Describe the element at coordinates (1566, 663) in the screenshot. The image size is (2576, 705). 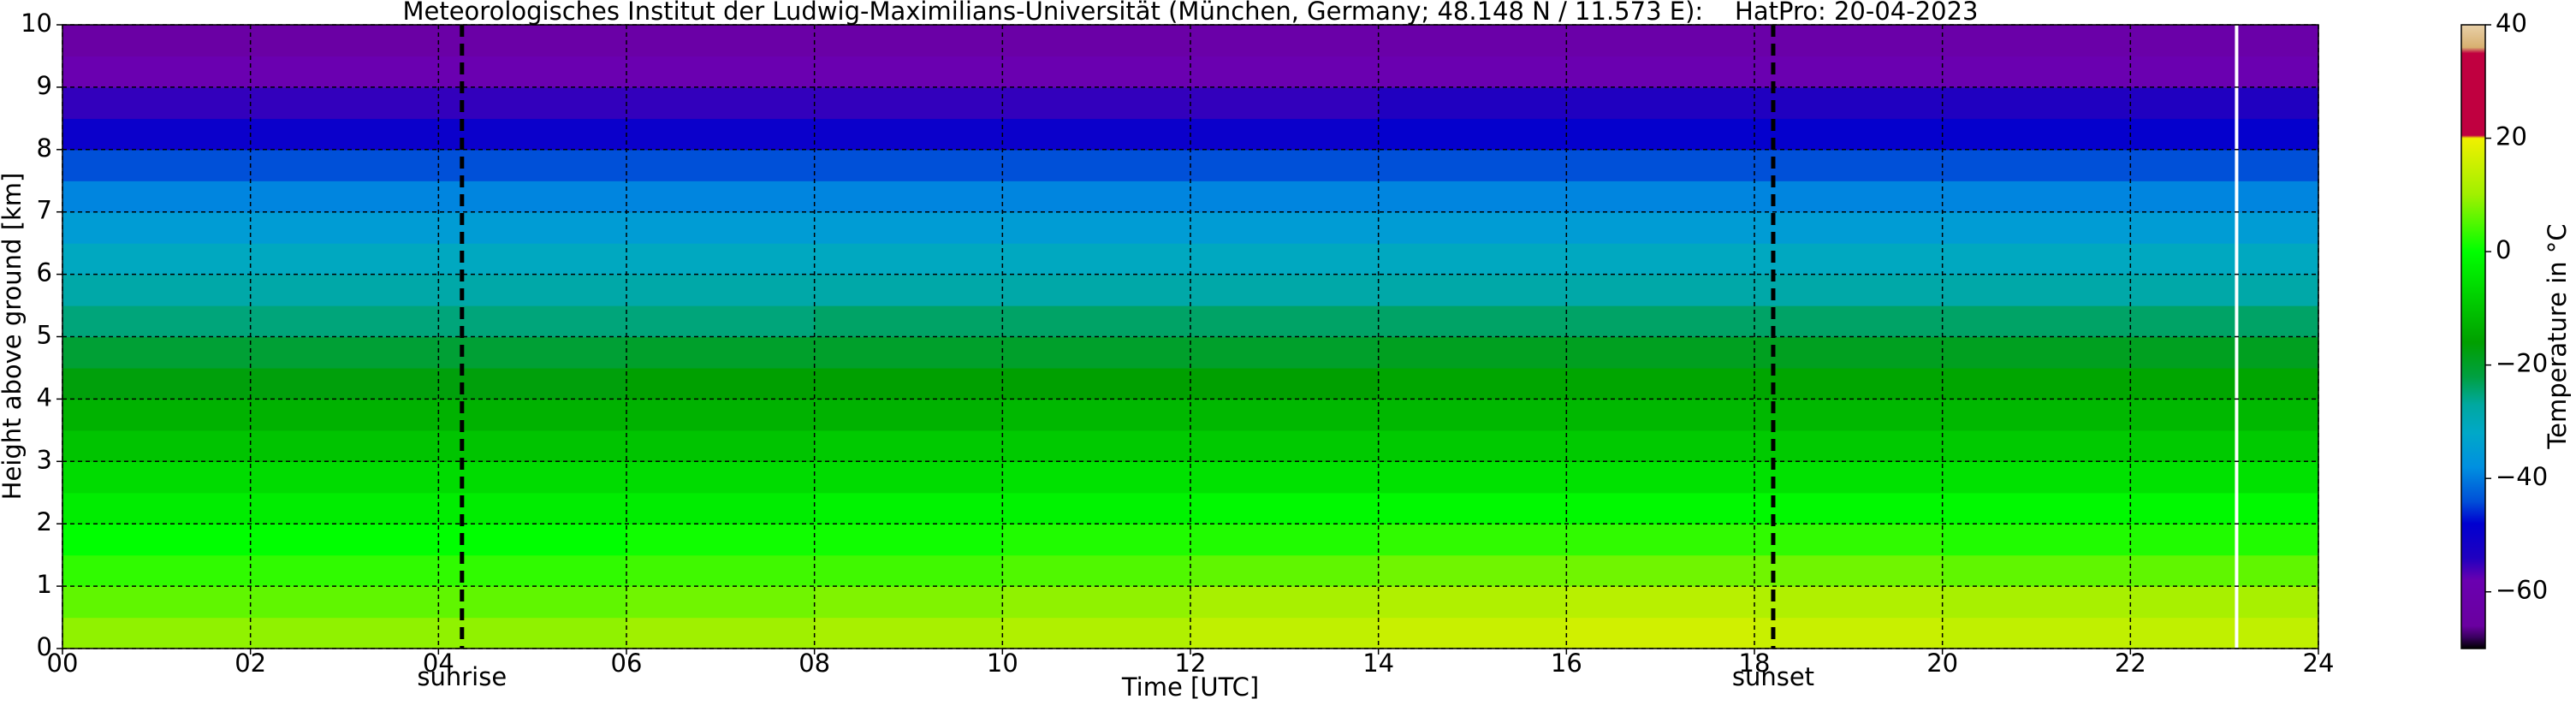
I see `x-tick-label: 16` at that location.